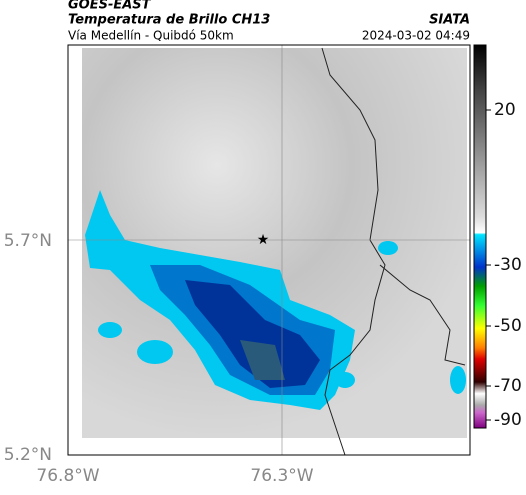 The width and height of the screenshot is (526, 495). What do you see at coordinates (151, 36) in the screenshot?
I see `route: Vía Medellín - Quibdó 50km` at bounding box center [151, 36].